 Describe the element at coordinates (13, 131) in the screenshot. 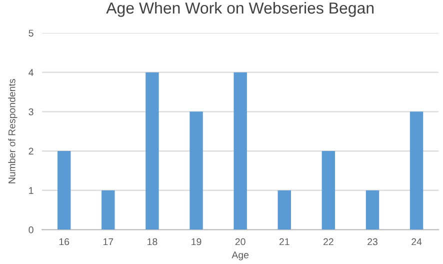

I see `y-axis-title: Number of Respondents` at that location.